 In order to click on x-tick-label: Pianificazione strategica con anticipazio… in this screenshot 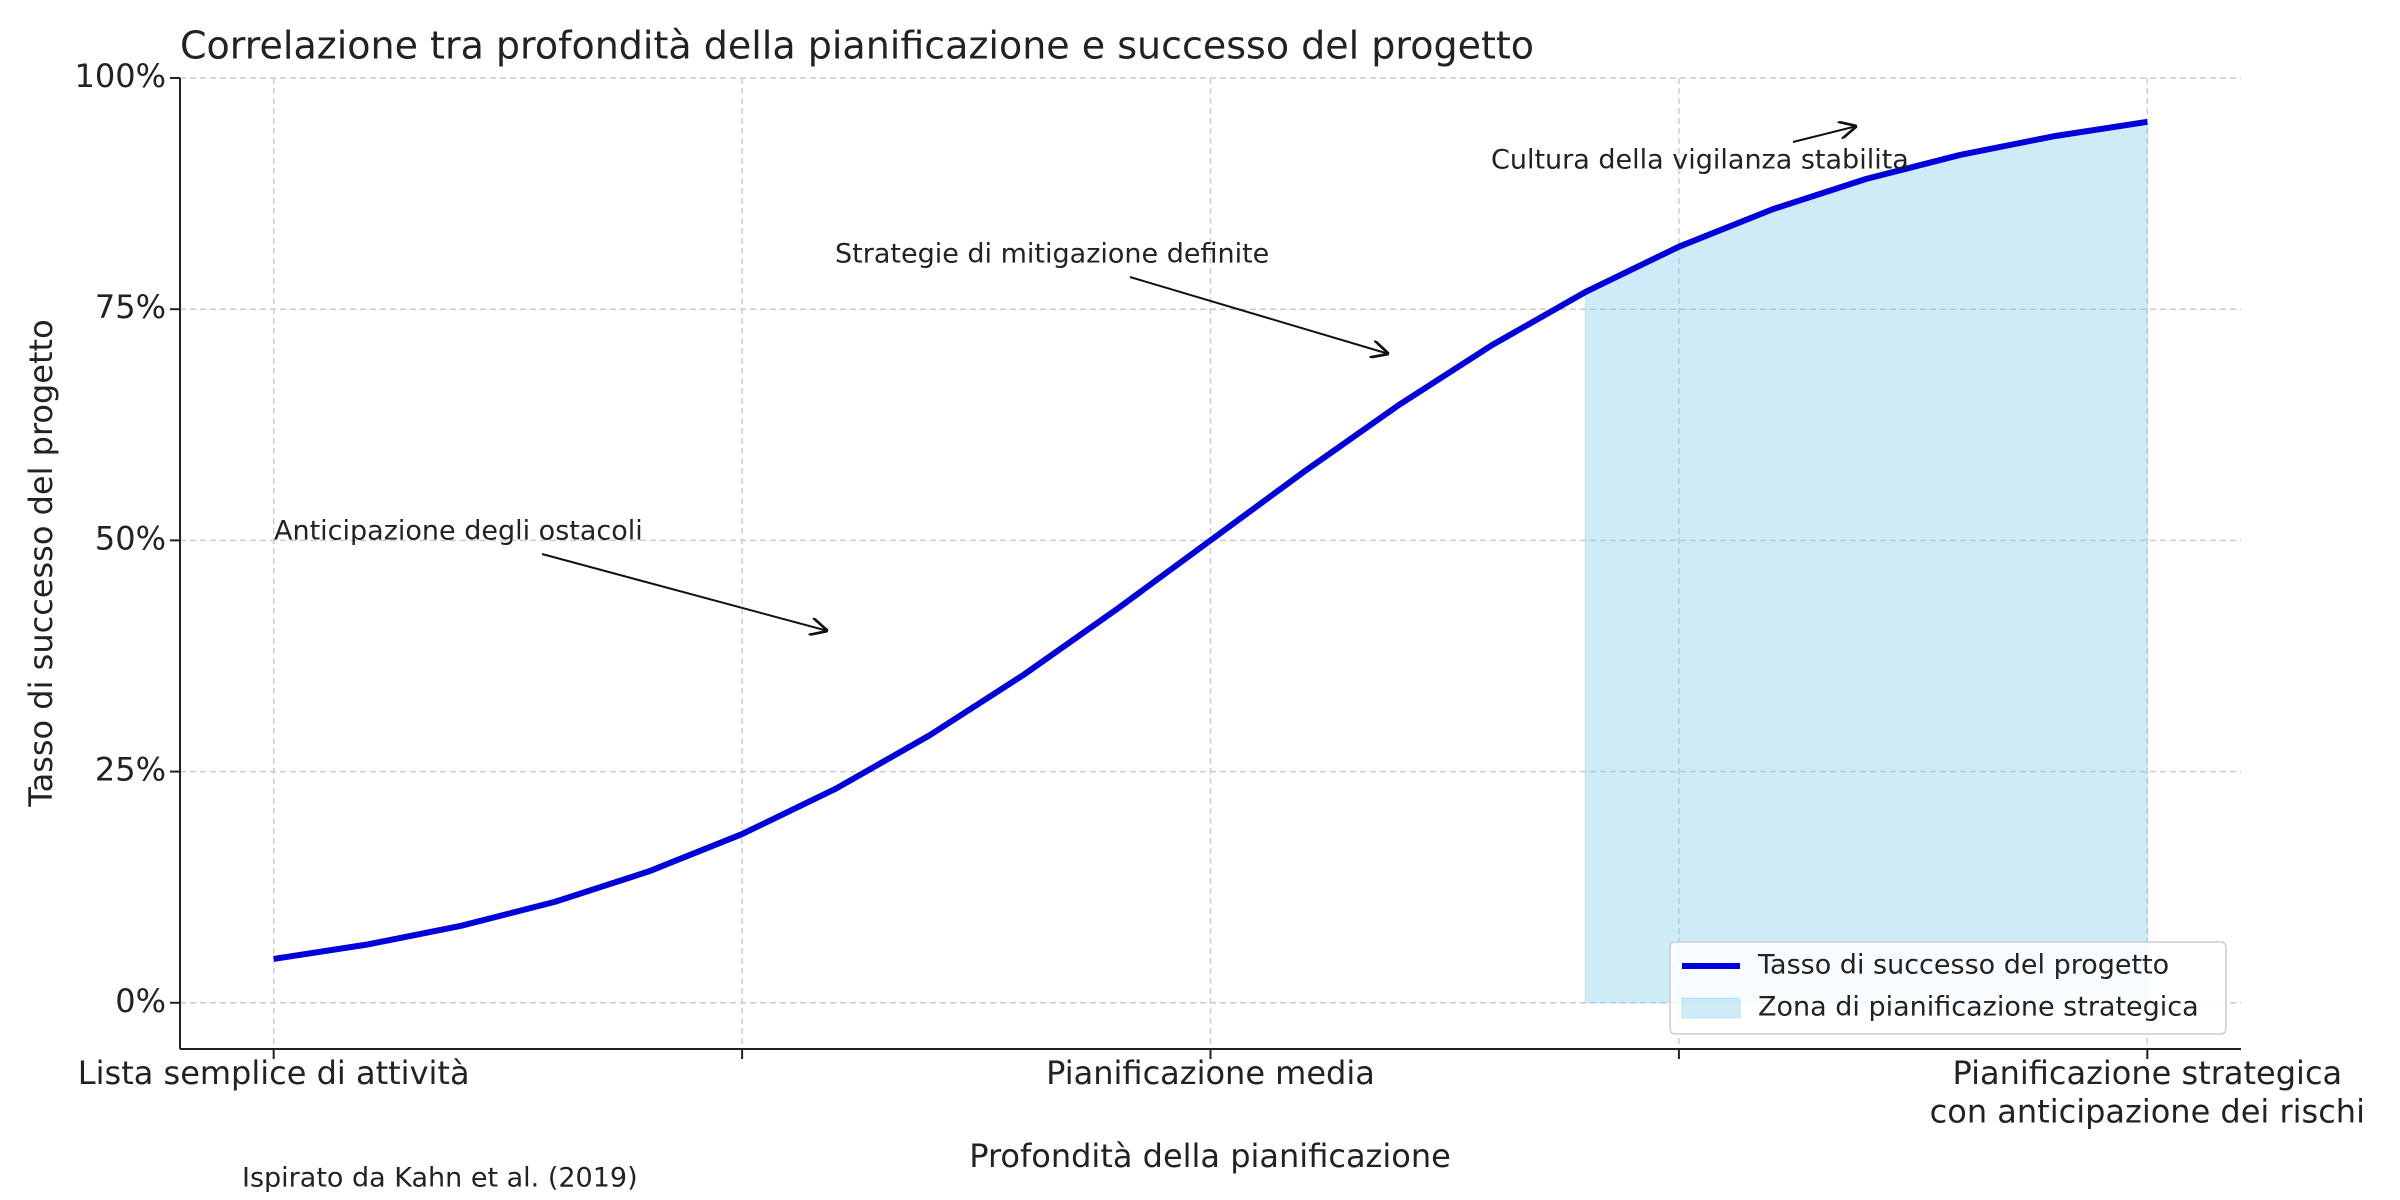, I will do `click(2147, 1092)`.